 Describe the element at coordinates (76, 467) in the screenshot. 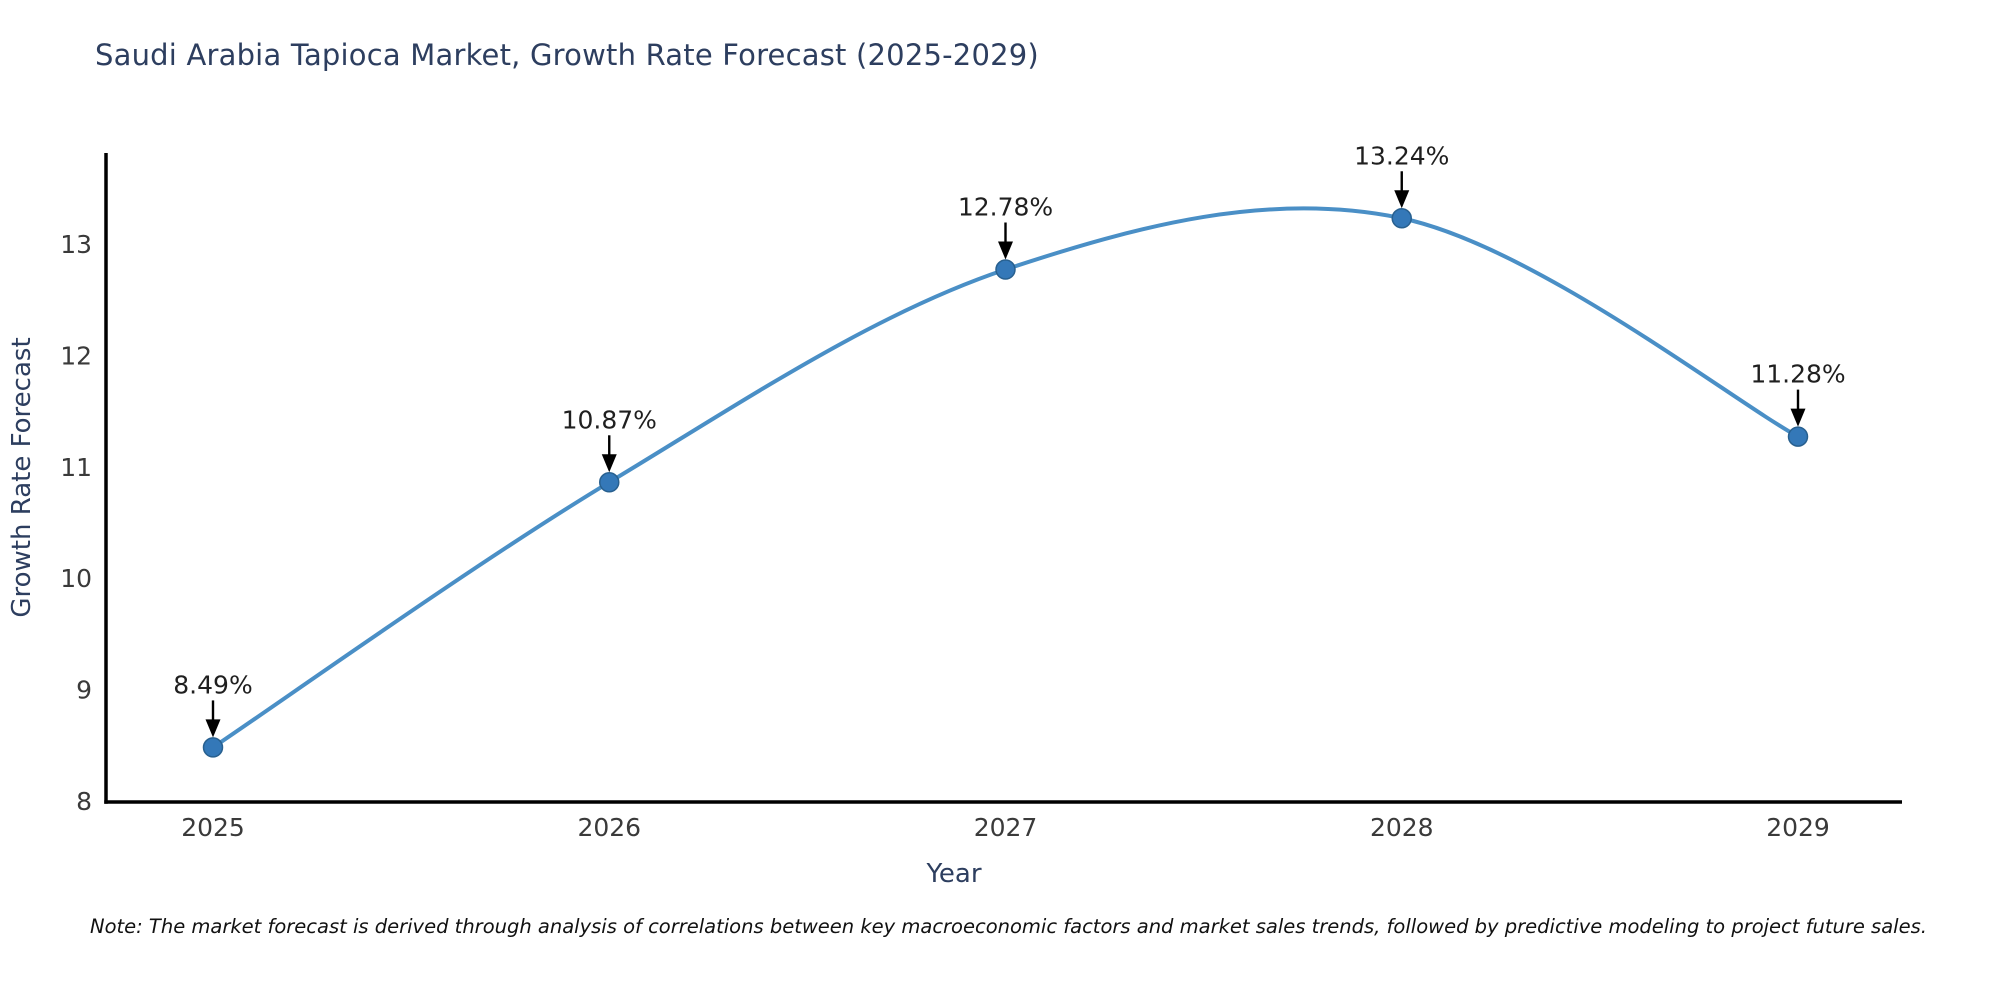

I see `y-tick-label: 11` at that location.